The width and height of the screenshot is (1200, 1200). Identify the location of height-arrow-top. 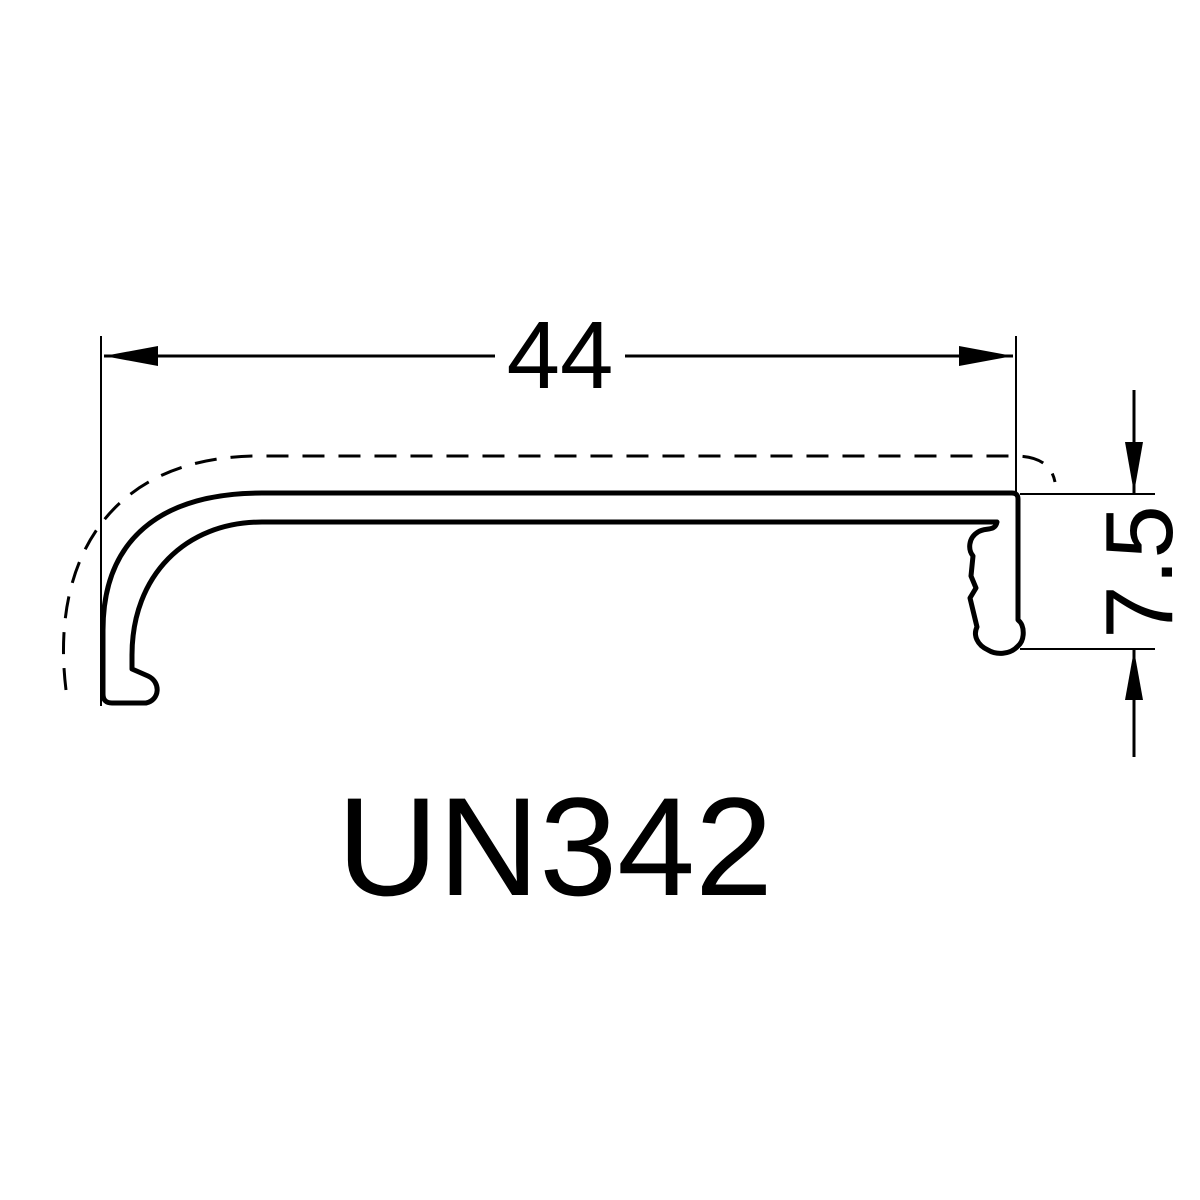
(1134, 467).